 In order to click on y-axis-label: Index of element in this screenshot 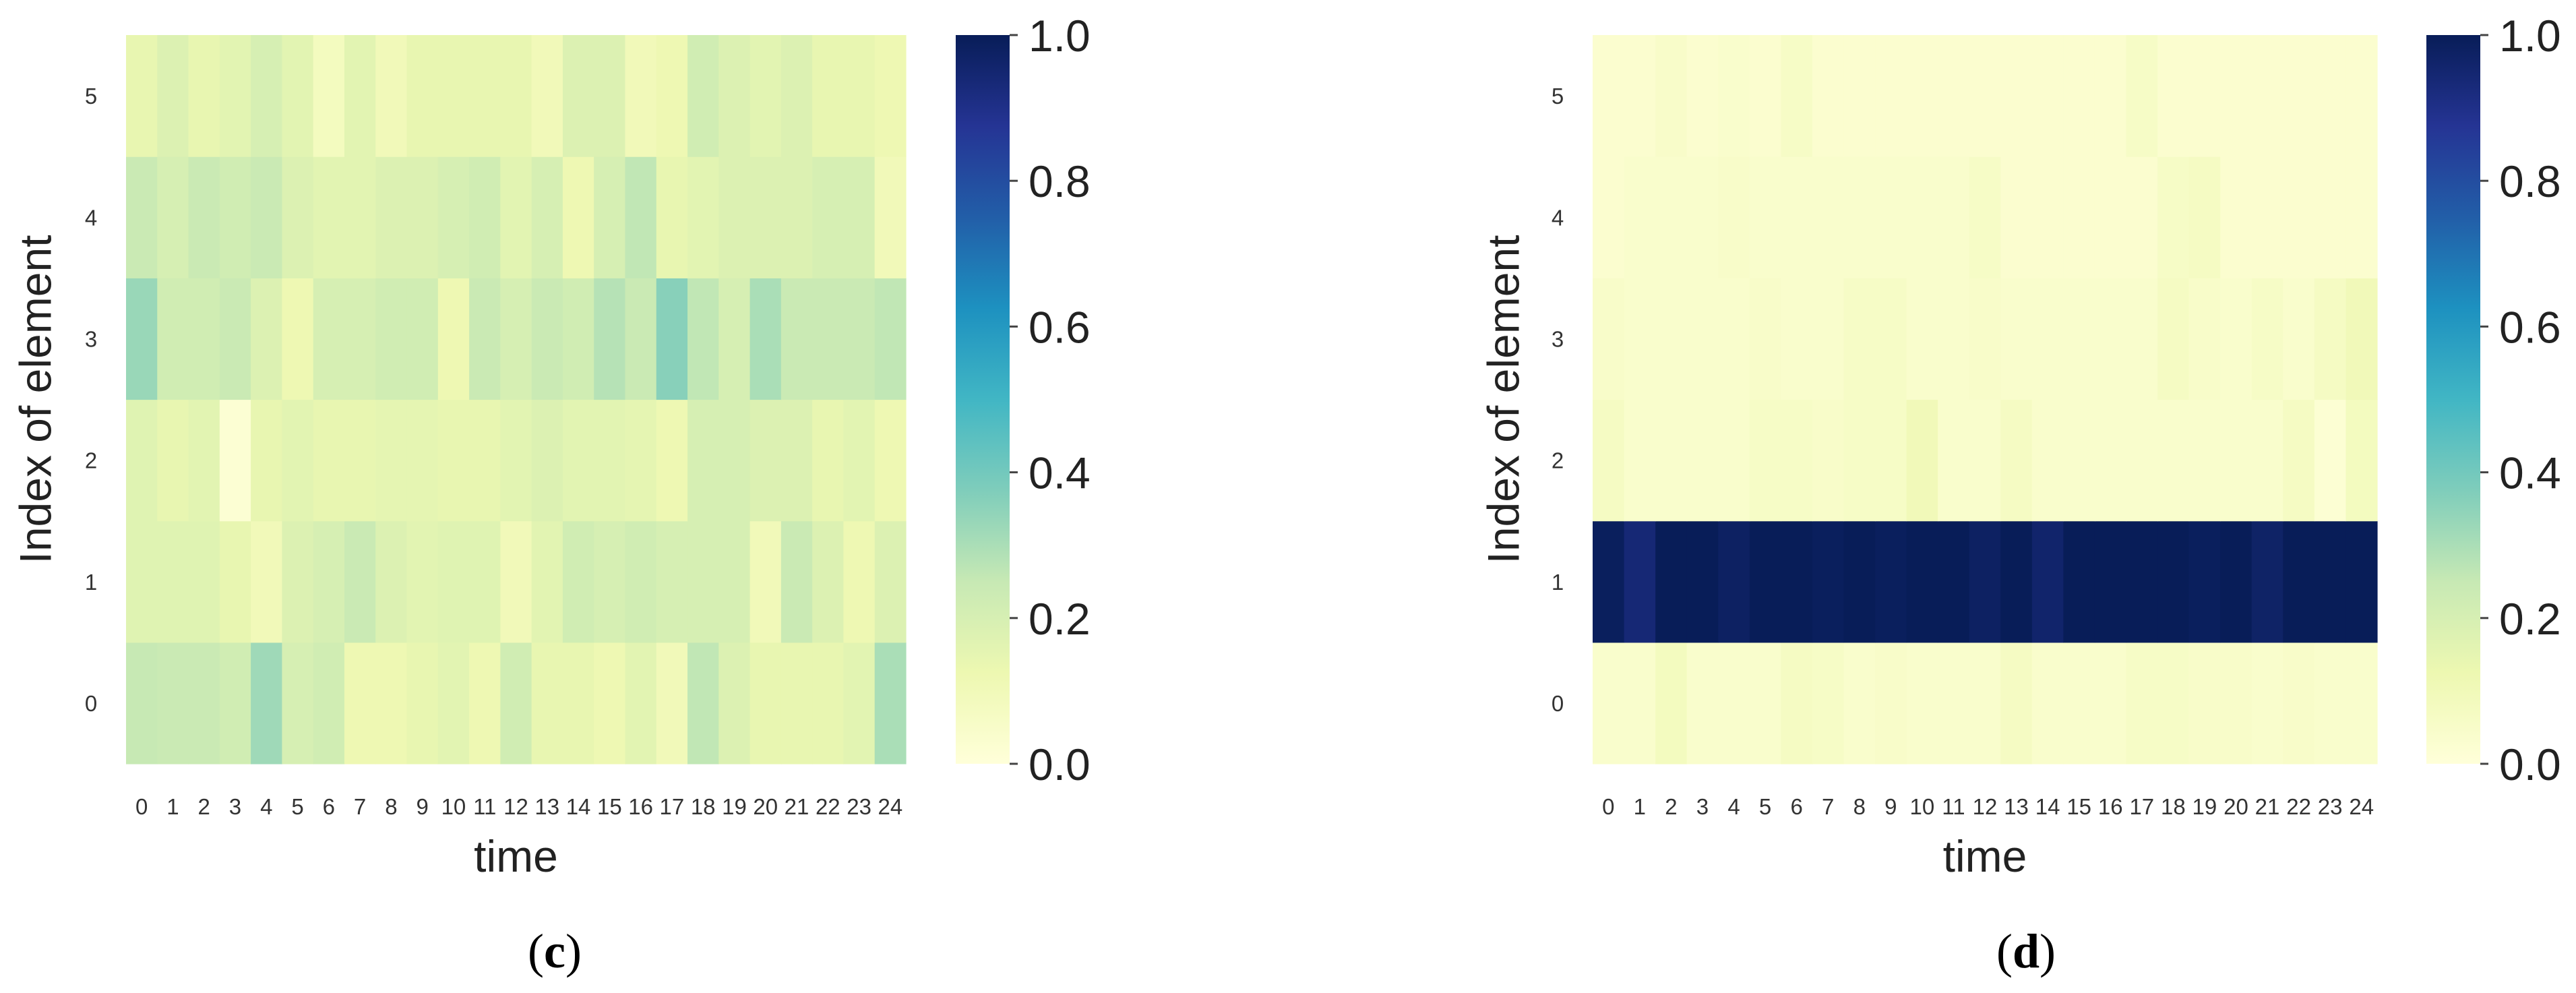, I will do `click(1503, 400)`.